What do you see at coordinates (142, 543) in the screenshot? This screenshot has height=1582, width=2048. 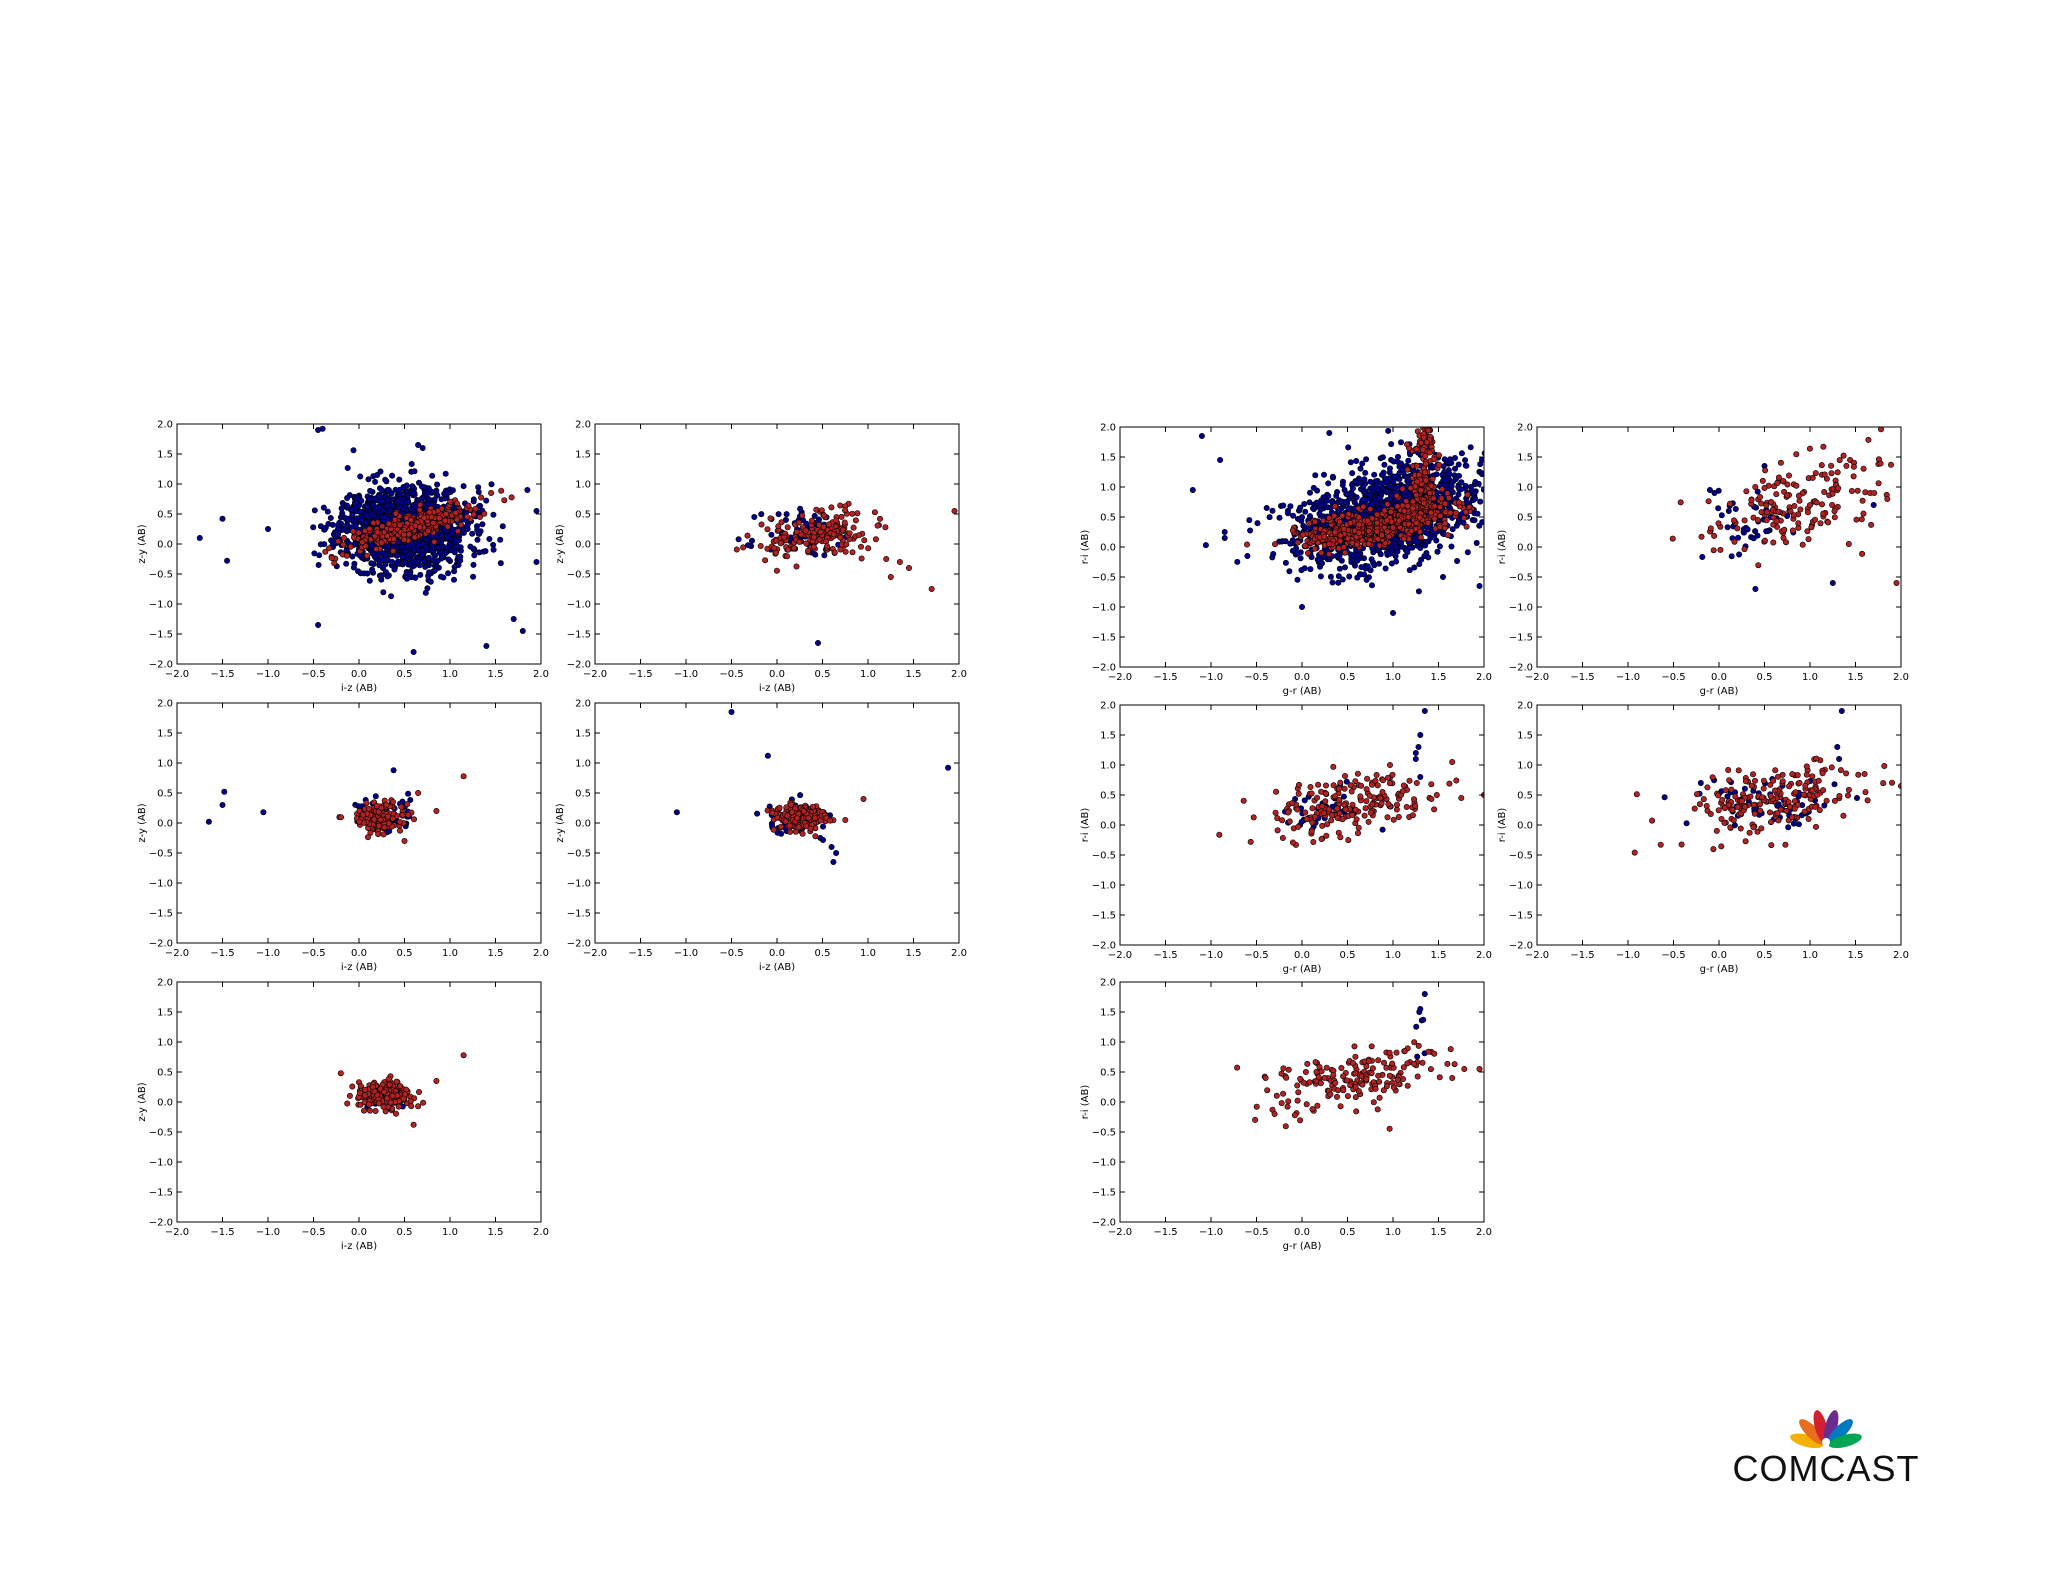 I see `y-axis-label: z-y (AB)` at bounding box center [142, 543].